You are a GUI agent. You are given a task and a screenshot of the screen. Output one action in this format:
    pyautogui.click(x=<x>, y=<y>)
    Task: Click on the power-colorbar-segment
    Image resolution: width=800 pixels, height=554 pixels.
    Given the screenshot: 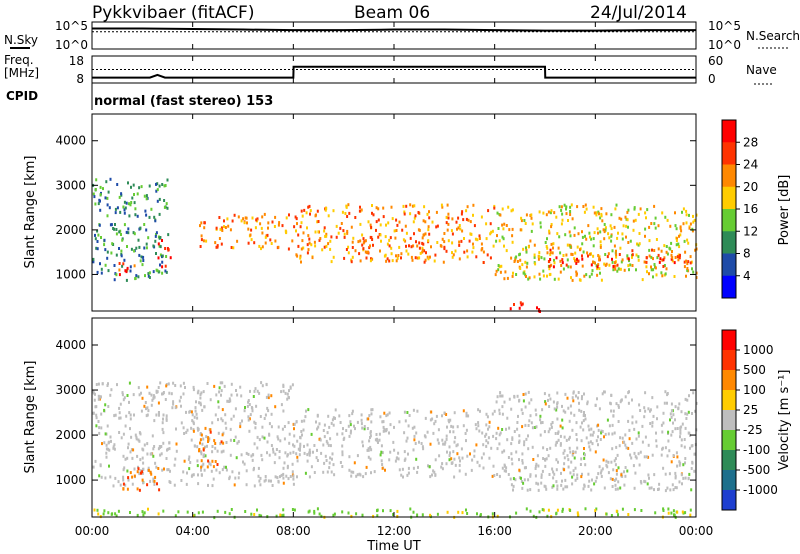 What is the action you would take?
    pyautogui.click(x=729, y=198)
    